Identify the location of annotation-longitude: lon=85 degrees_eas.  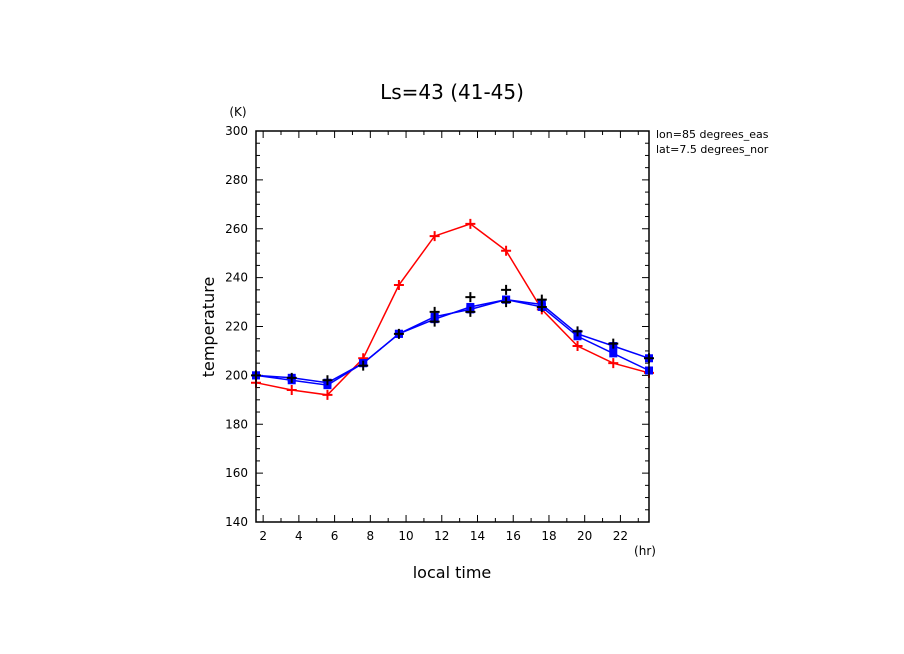
(712, 134).